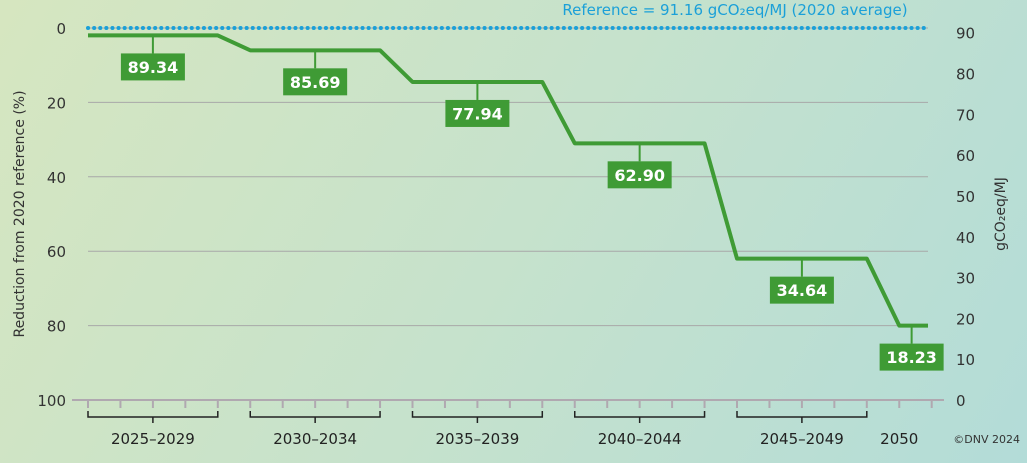 This screenshot has width=1027, height=463. I want to click on y-left-tick-label: 40, so click(56, 178).